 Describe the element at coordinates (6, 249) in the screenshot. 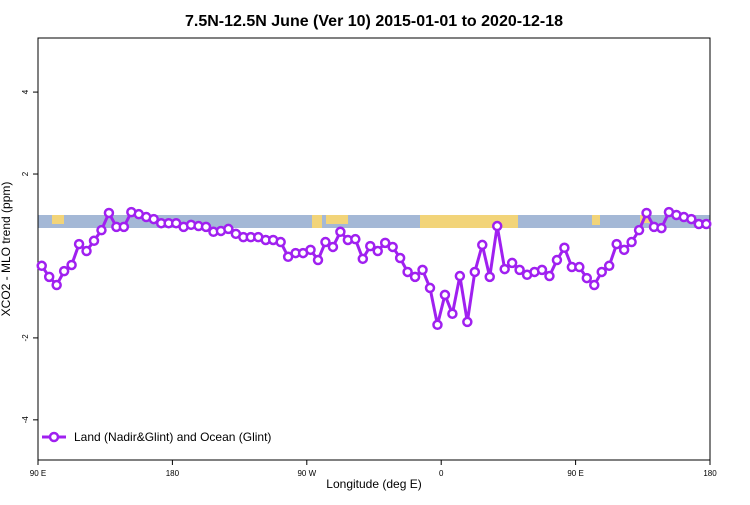

I see `y-axis-label: XCO2 - MLO trend (ppm)` at that location.